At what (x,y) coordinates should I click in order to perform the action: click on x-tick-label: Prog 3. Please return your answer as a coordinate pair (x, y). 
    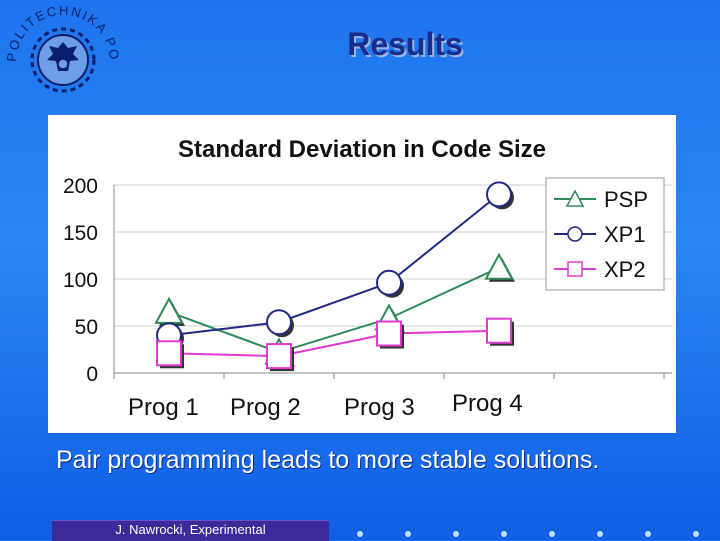
    Looking at the image, I should click on (379, 407).